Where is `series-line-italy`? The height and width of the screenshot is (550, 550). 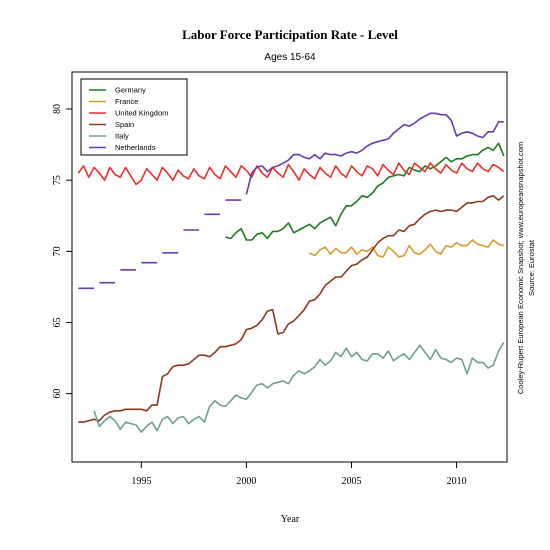
series-line-italy is located at coordinates (299, 387).